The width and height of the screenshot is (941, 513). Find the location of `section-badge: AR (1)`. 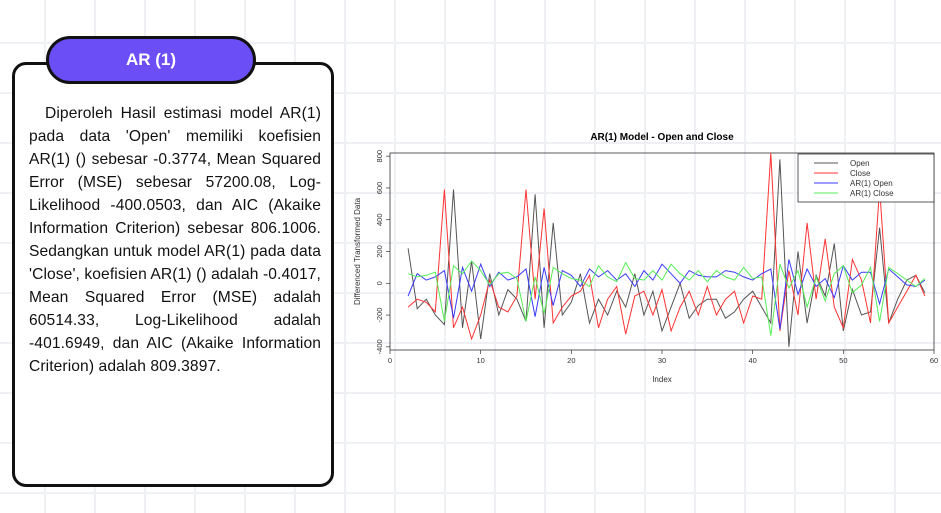

section-badge: AR (1) is located at coordinates (151, 60).